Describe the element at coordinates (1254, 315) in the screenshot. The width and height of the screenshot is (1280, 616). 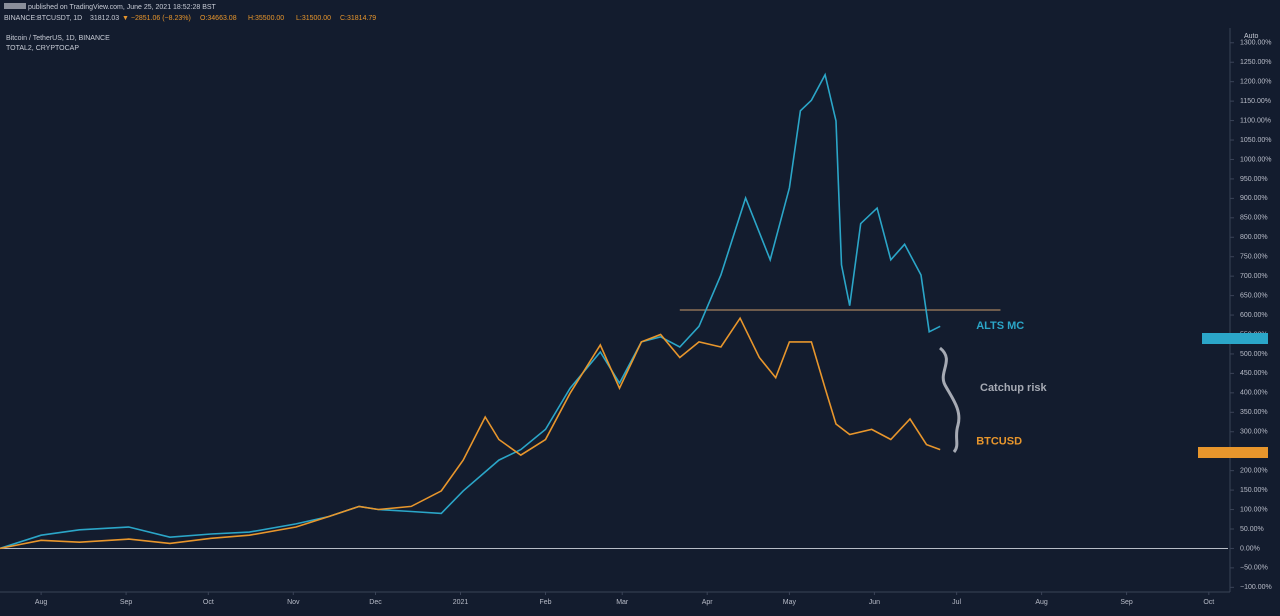
I see `y-tick-label: 600.00%` at that location.